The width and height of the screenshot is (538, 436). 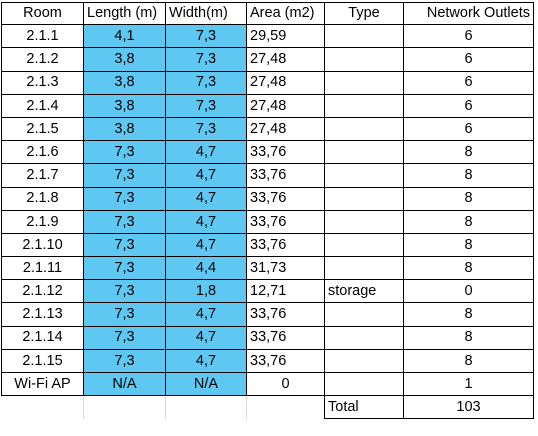 What do you see at coordinates (42, 83) in the screenshot?
I see `room-cell: 2.1.3` at bounding box center [42, 83].